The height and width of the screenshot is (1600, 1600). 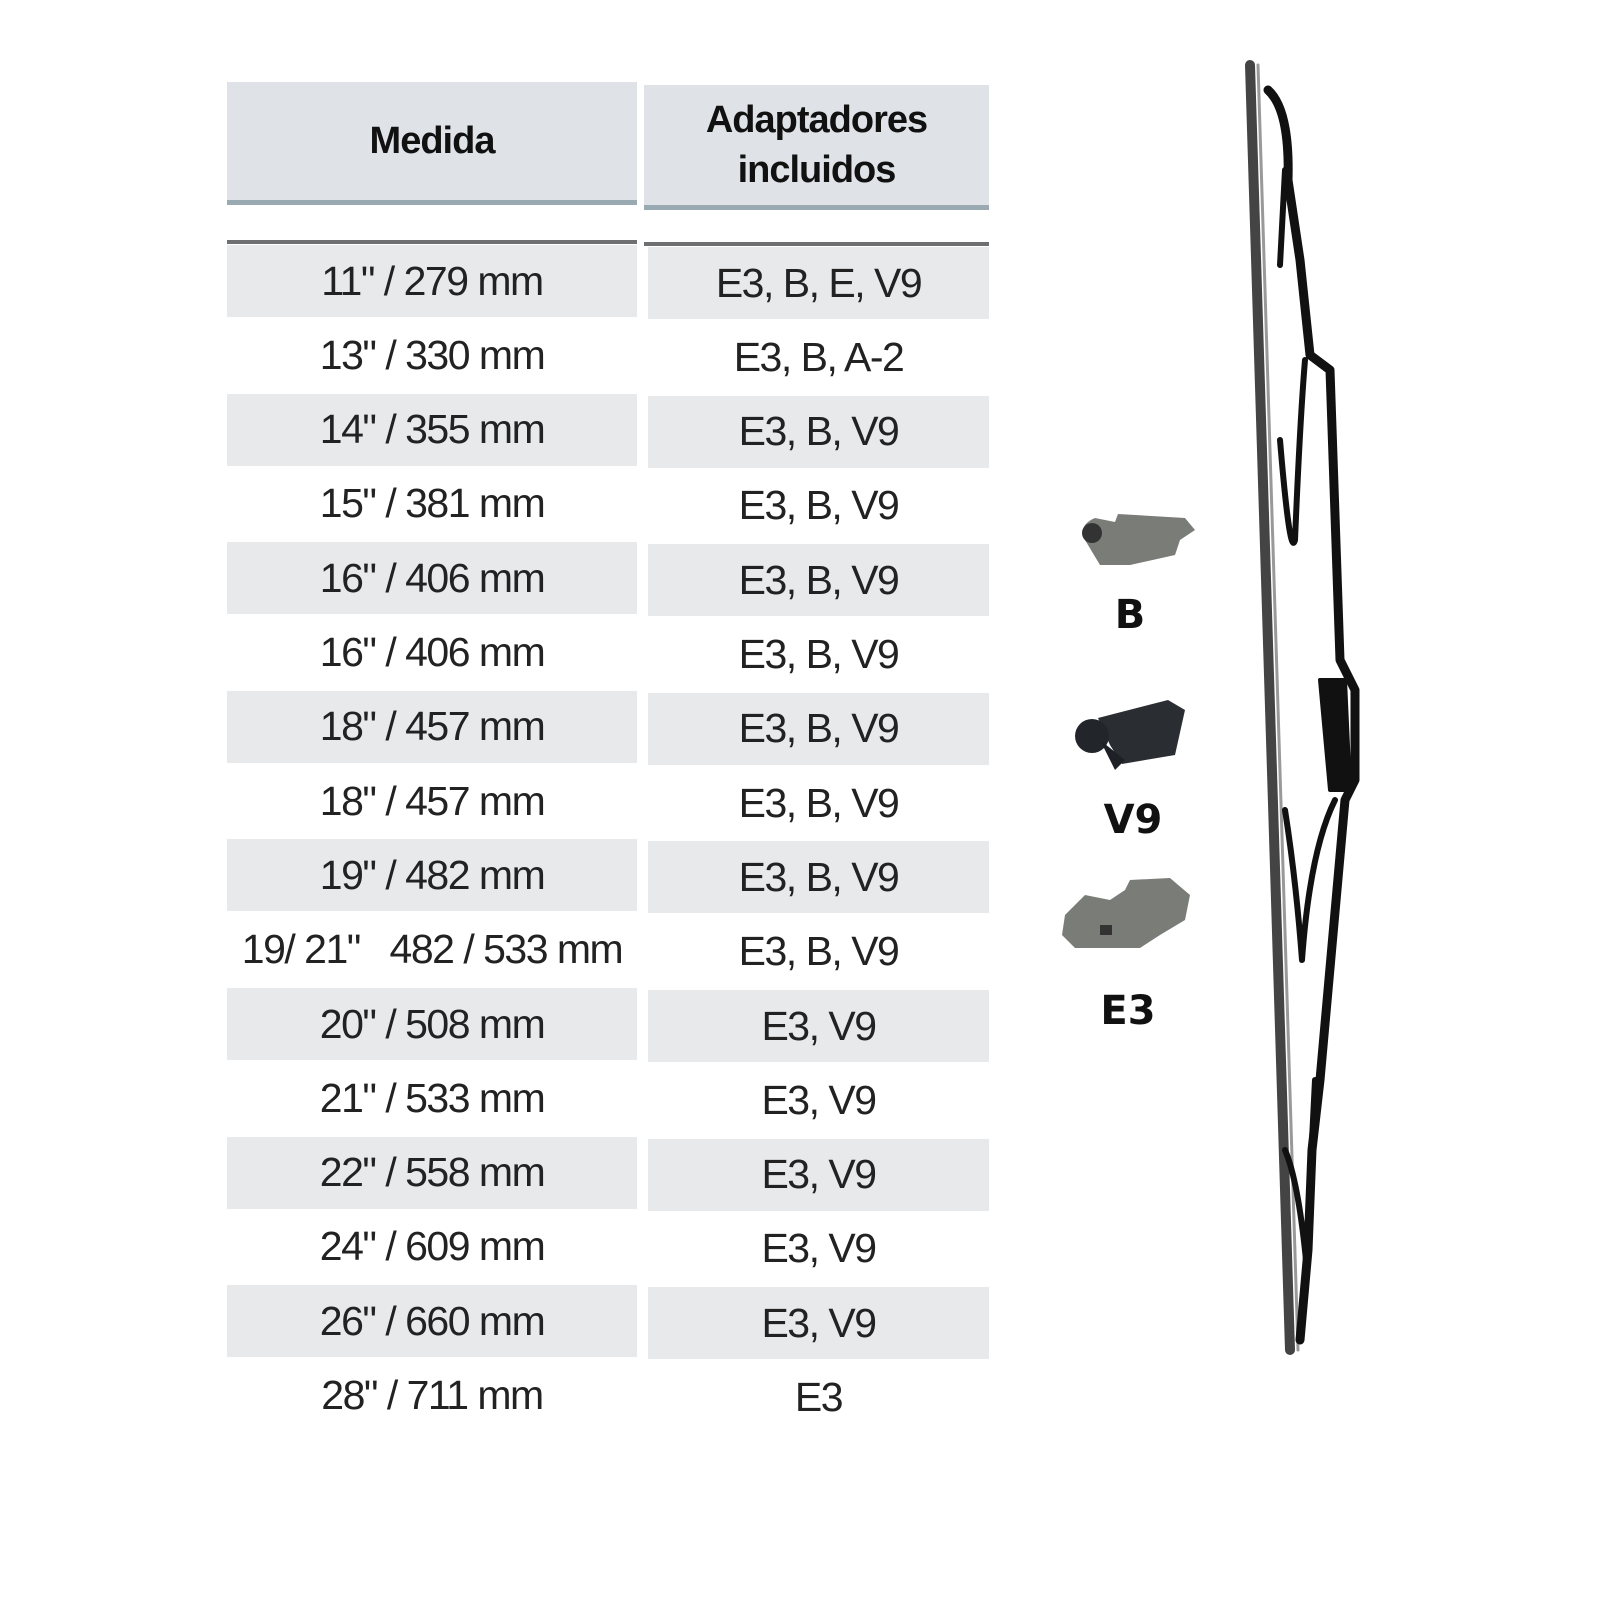 What do you see at coordinates (432, 949) in the screenshot?
I see `table-cell-size: 19/ 21" 482 / 533 mm` at bounding box center [432, 949].